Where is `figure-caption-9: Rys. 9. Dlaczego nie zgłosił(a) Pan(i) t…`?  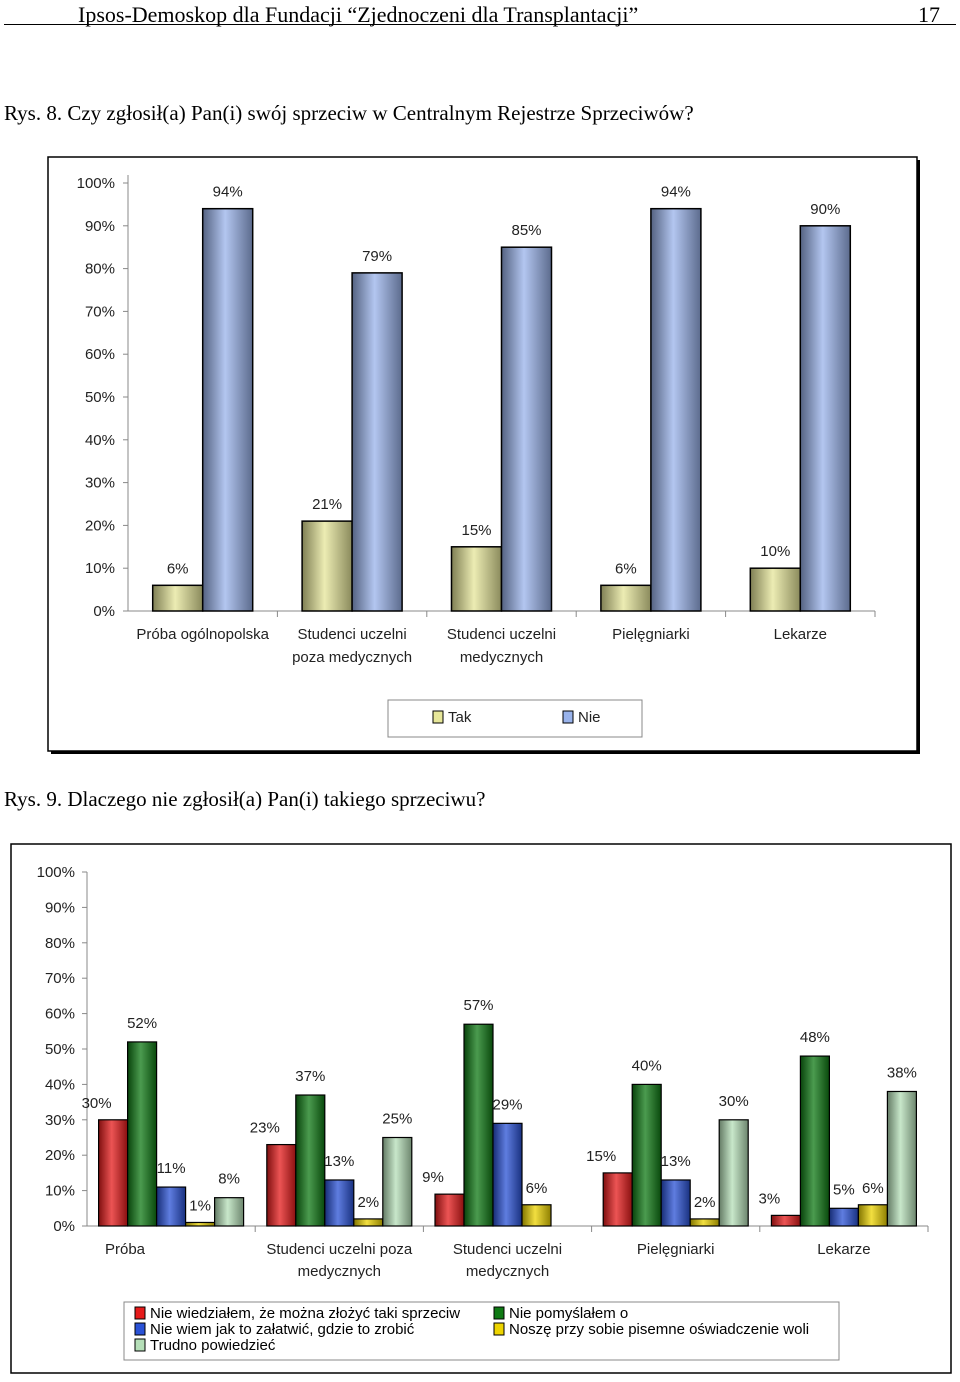
figure-caption-9: Rys. 9. Dlaczego nie zgłosił(a) Pan(i) t… is located at coordinates (245, 799).